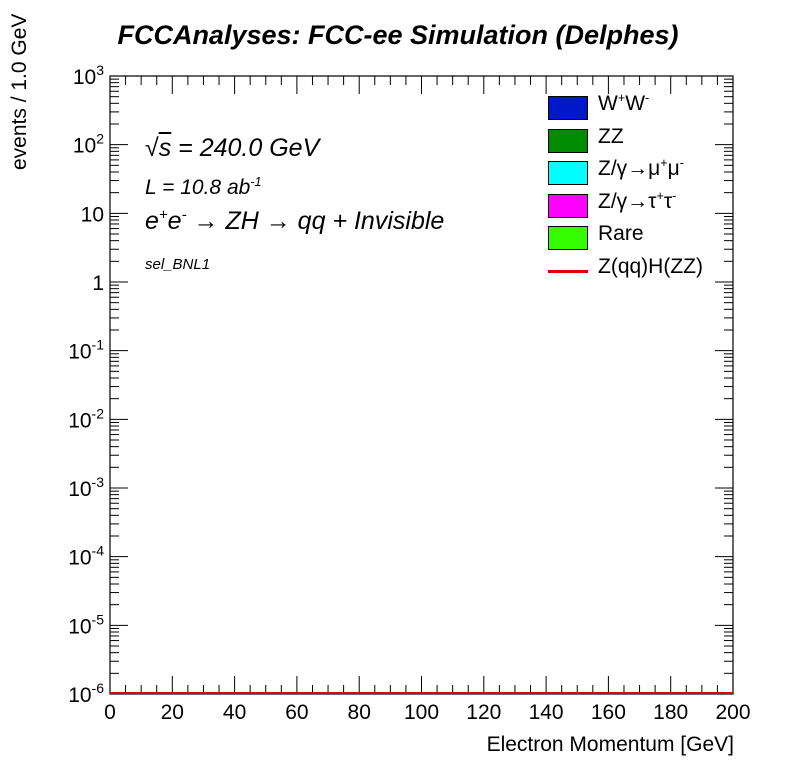 The image size is (796, 772). I want to click on legend-label: Rare, so click(621, 233).